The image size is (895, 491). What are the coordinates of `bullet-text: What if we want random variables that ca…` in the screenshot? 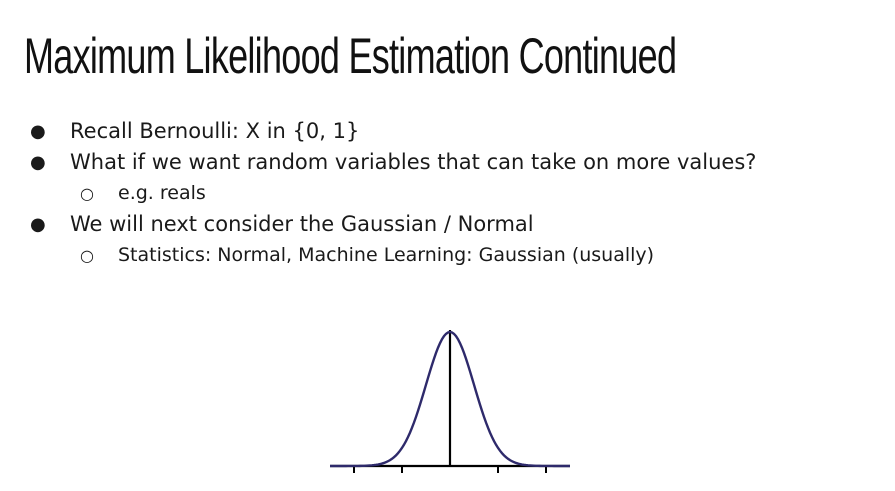 It's located at (413, 162).